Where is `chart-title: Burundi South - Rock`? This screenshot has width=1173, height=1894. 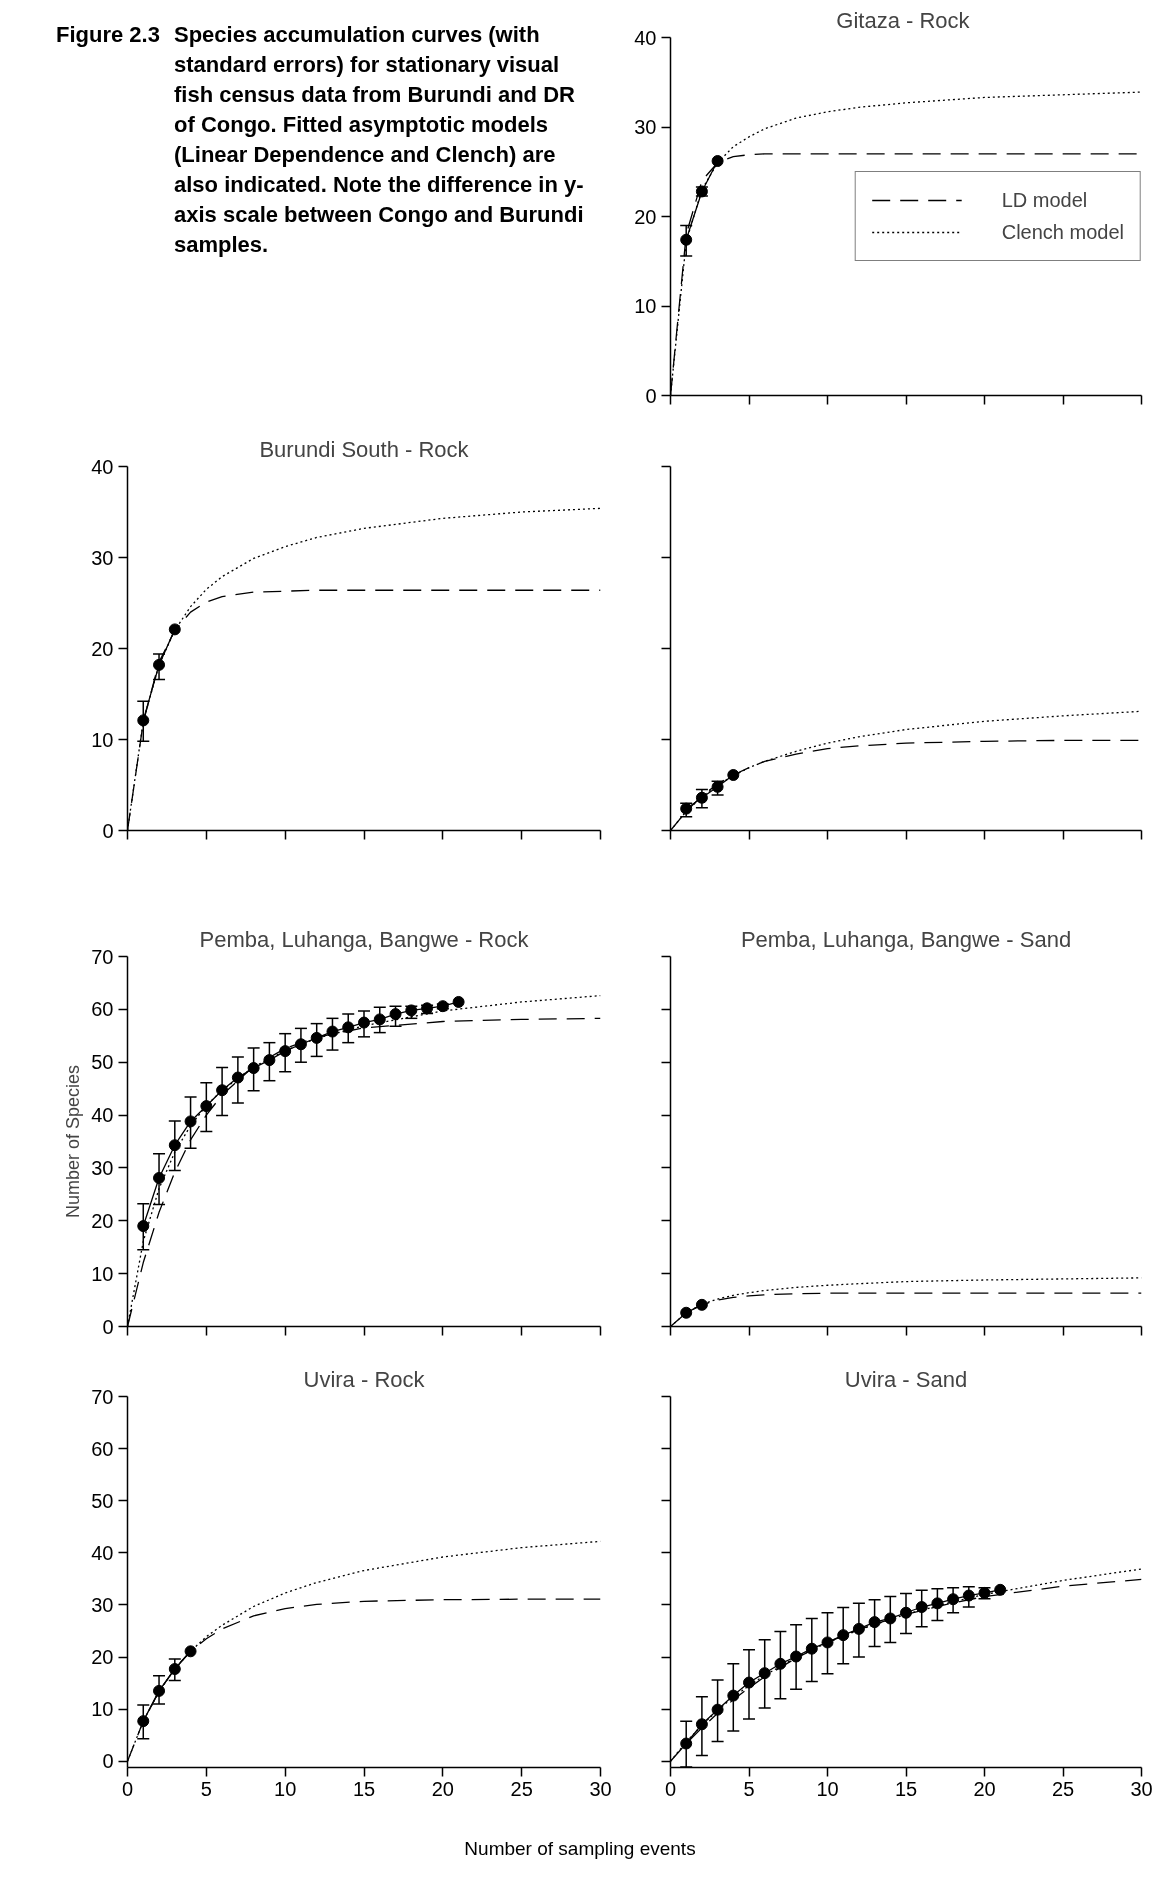
chart-title: Burundi South - Rock is located at coordinates (364, 449).